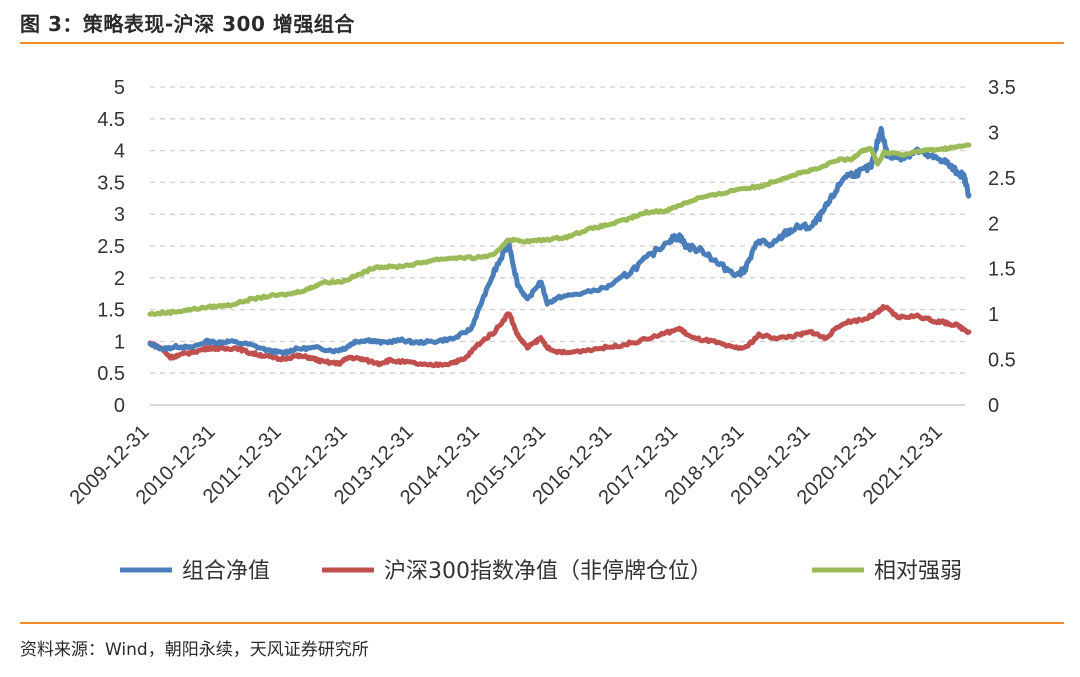 The height and width of the screenshot is (677, 1080). What do you see at coordinates (1002, 361) in the screenshot?
I see `y-right-tick-label: 0.5` at bounding box center [1002, 361].